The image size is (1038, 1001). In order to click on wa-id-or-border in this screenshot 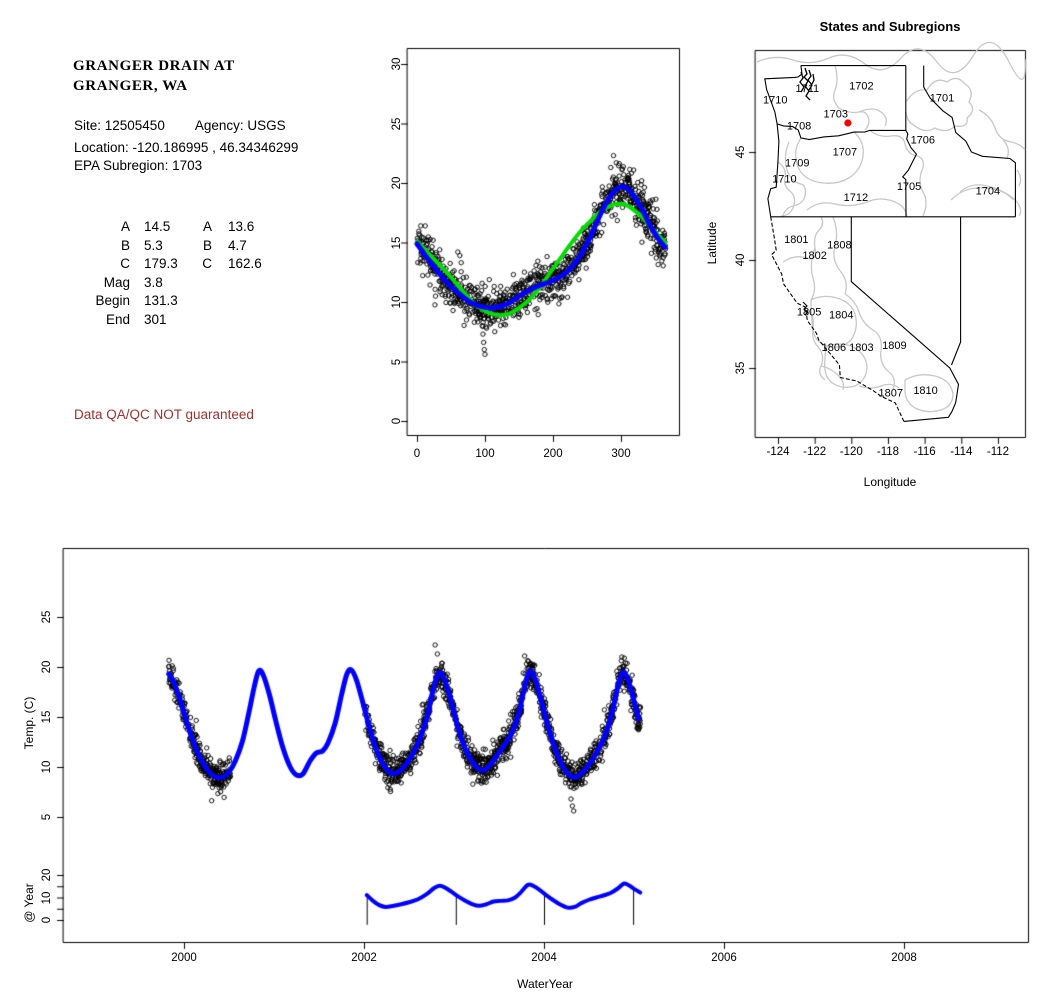, I will do `click(909, 141)`.